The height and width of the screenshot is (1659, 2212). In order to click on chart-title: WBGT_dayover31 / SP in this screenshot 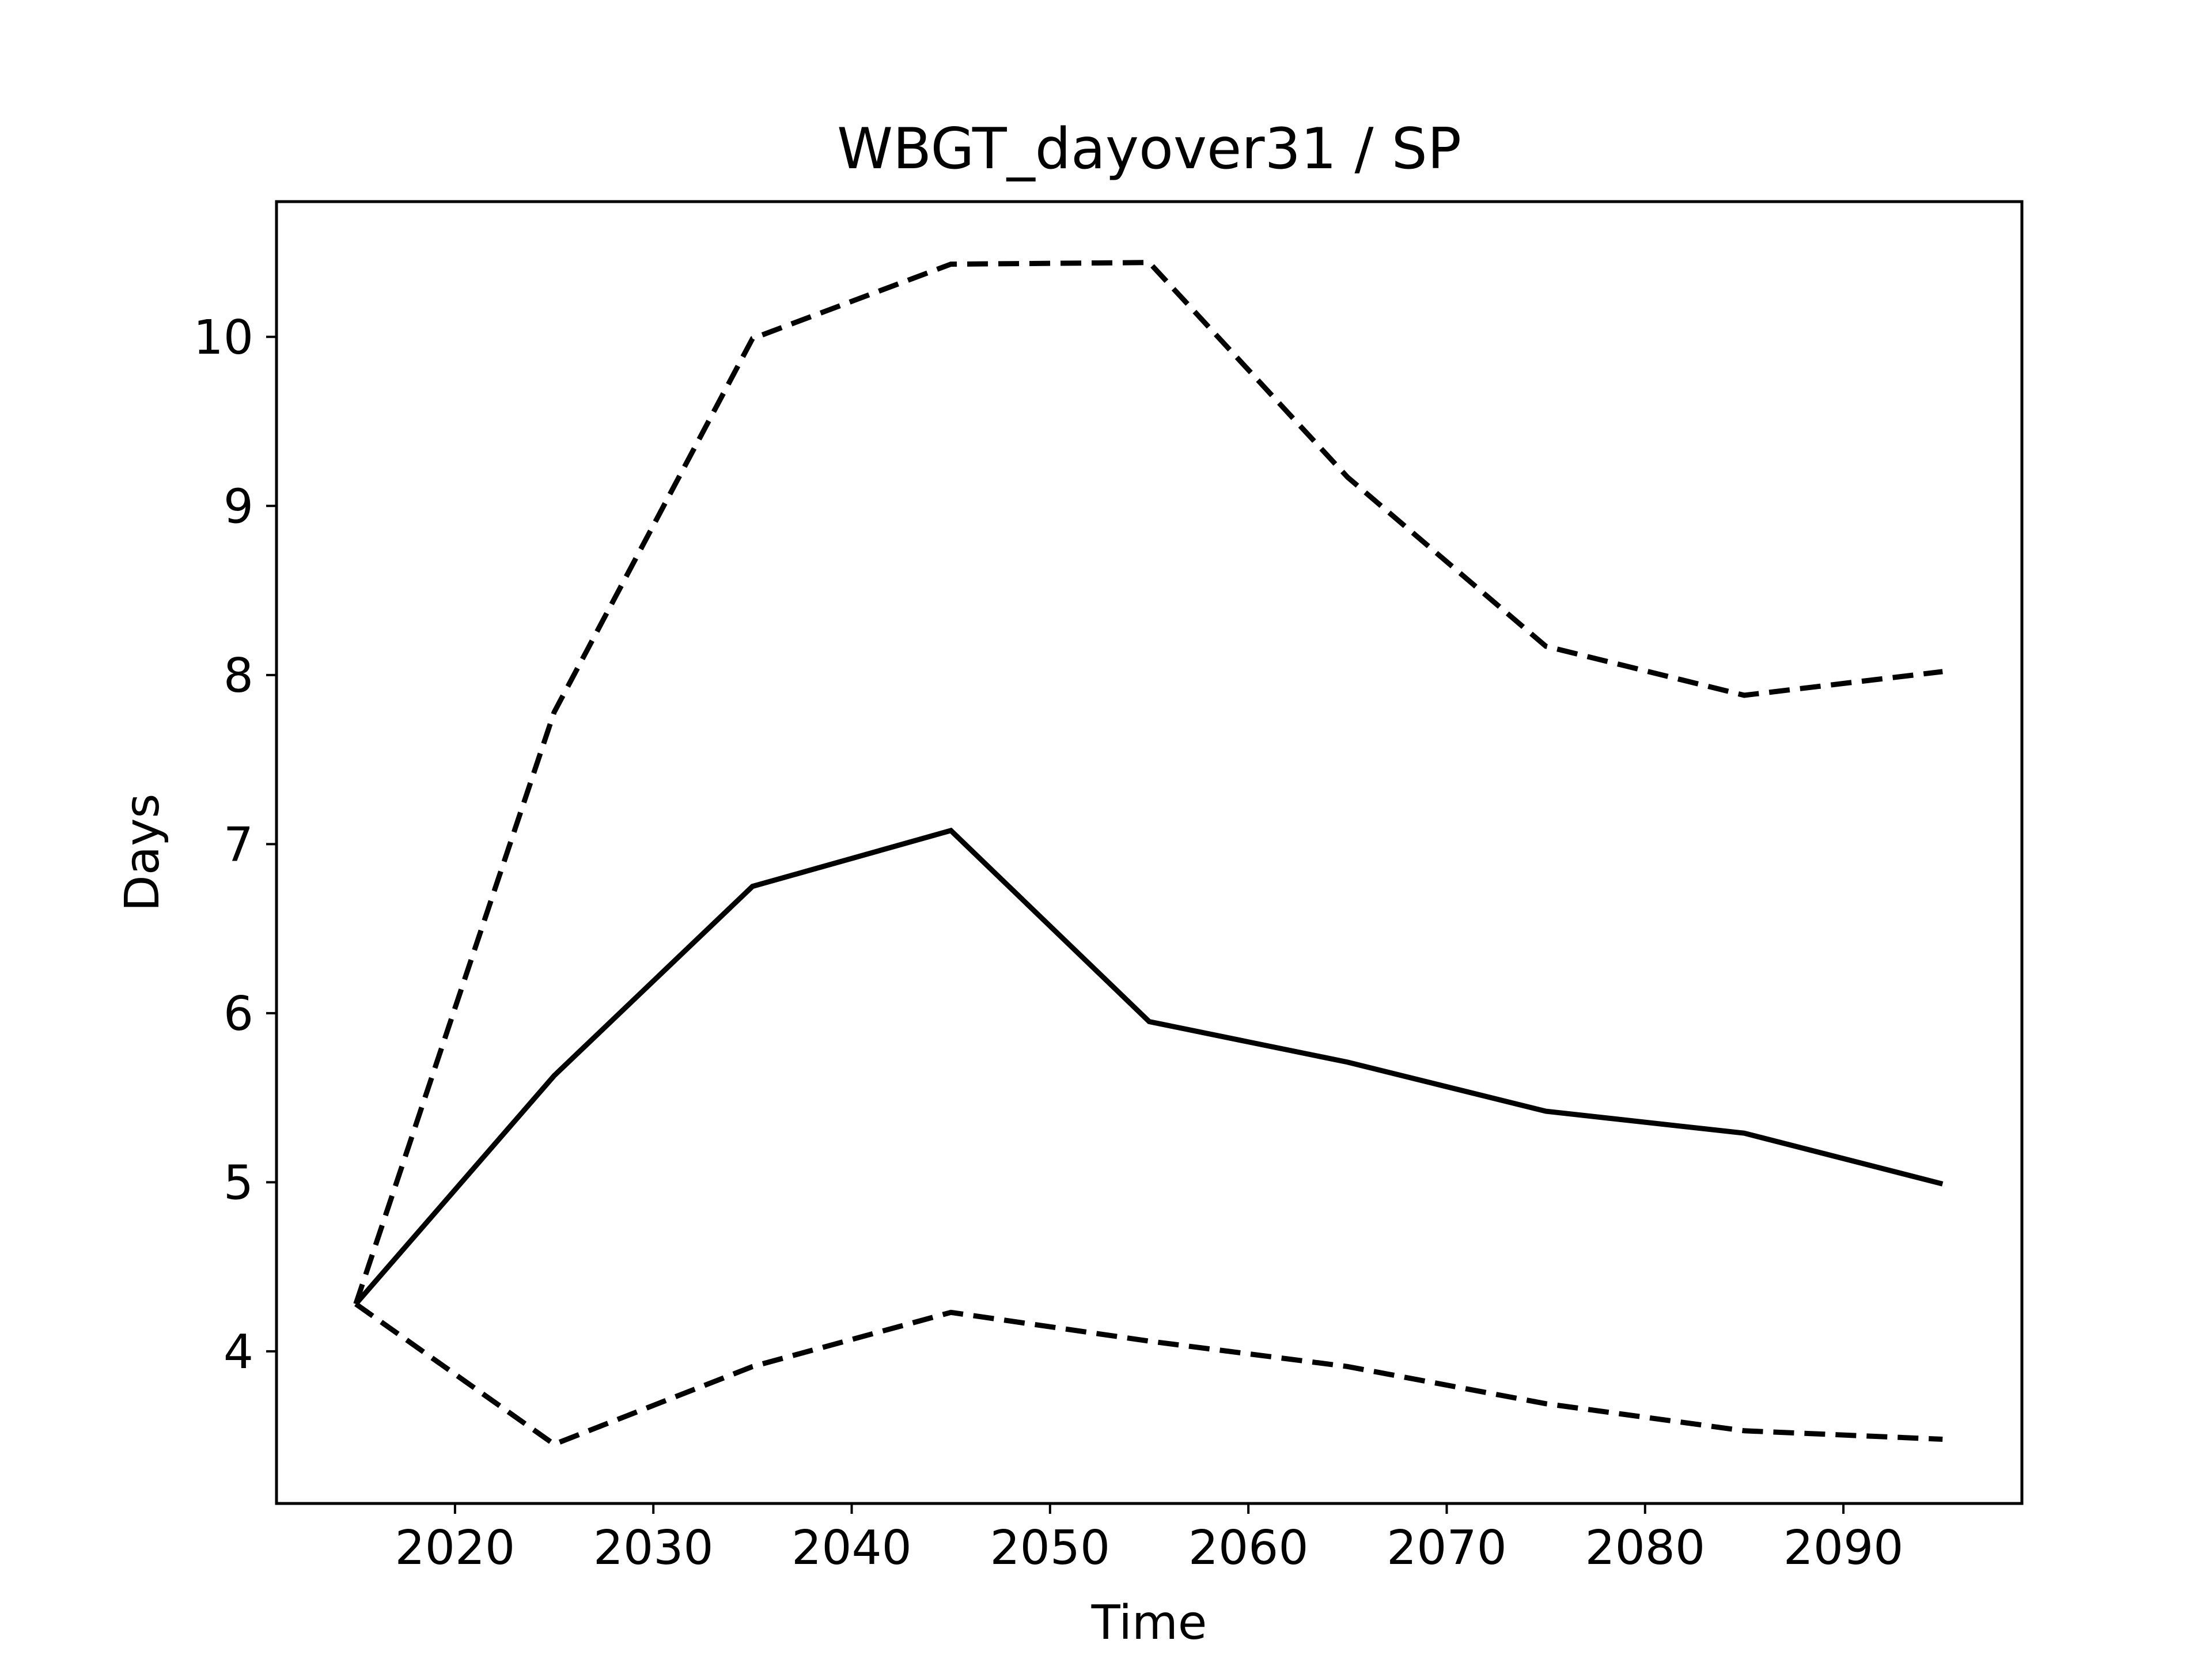, I will do `click(1149, 149)`.